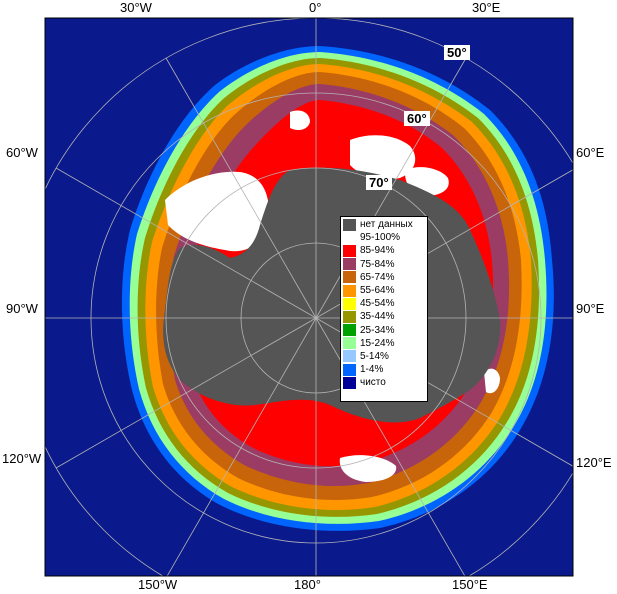 The height and width of the screenshot is (594, 617). Describe the element at coordinates (377, 264) in the screenshot. I see `legend-label: 75-84%` at that location.